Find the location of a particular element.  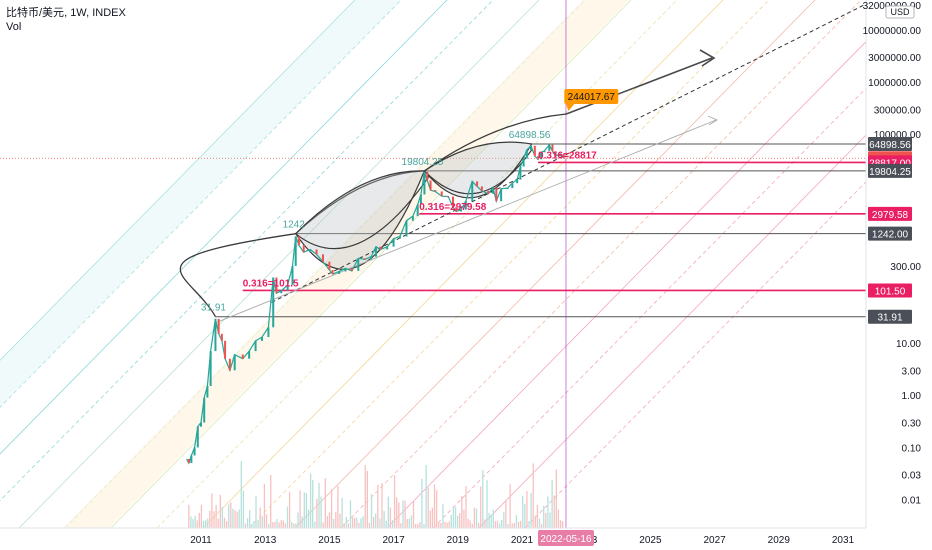

price-axis-bg is located at coordinates (899, 275).